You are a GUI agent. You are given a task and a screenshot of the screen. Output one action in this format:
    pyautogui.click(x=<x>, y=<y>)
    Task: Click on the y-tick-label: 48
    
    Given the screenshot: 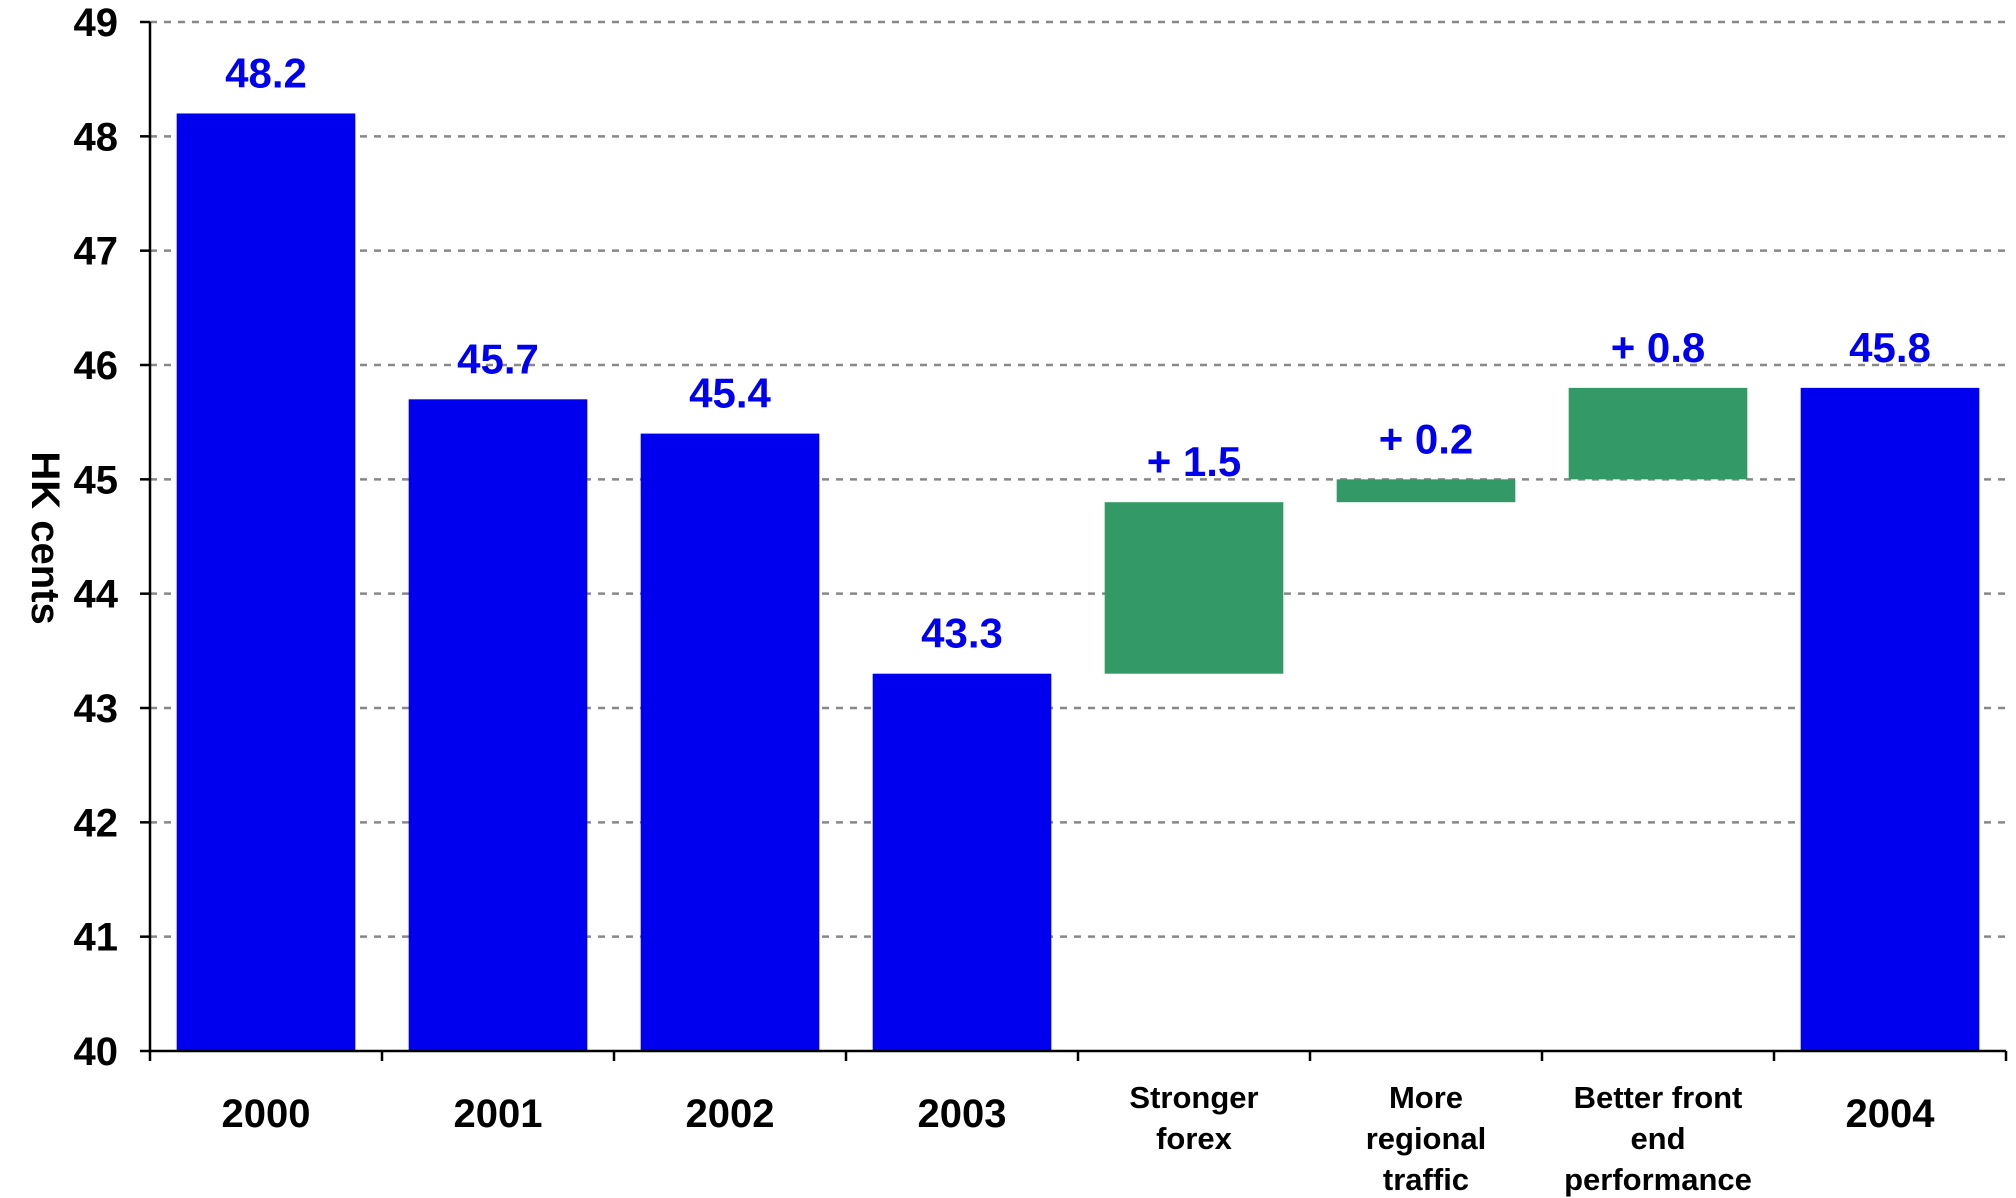 What is the action you would take?
    pyautogui.click(x=96, y=137)
    